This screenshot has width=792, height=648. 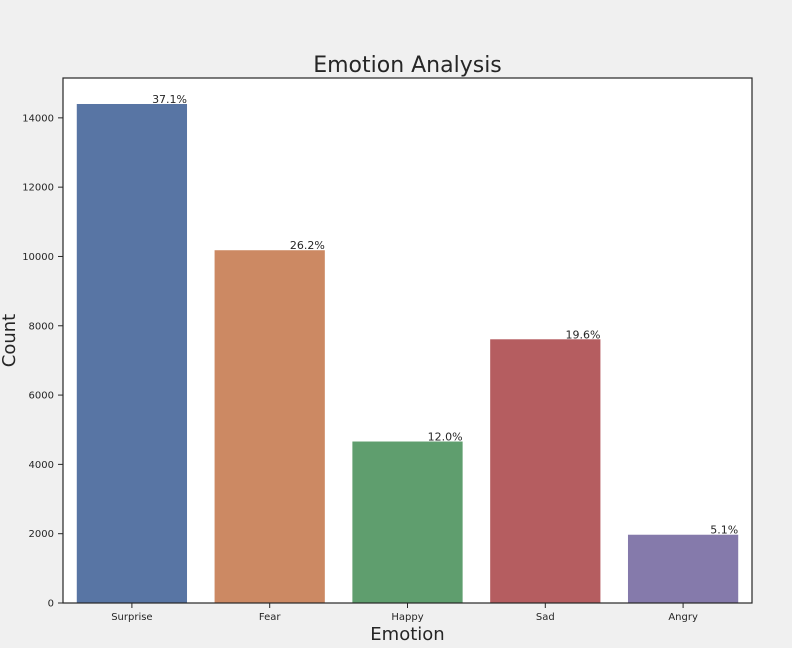 What do you see at coordinates (545, 471) in the screenshot?
I see `bar-sad` at bounding box center [545, 471].